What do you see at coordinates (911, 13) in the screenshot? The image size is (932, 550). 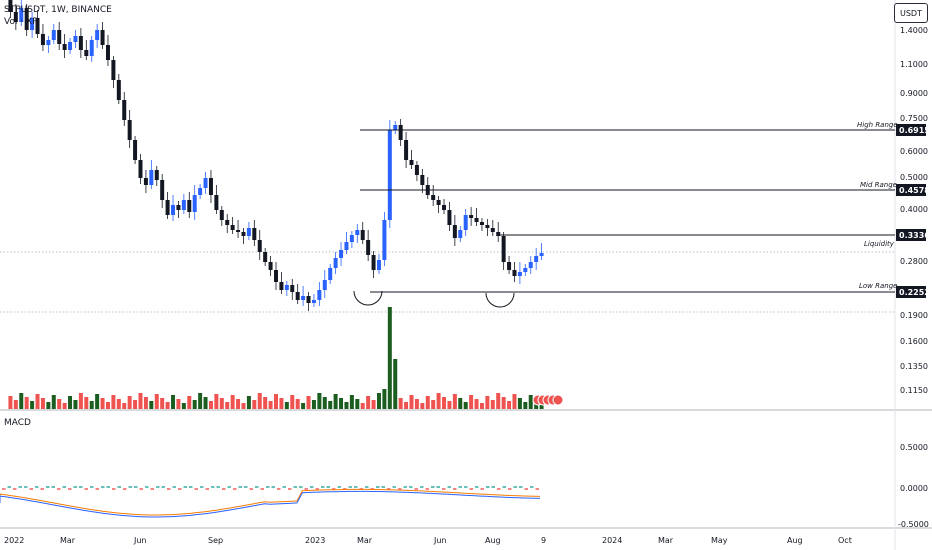 I see `currency-button: USDT` at bounding box center [911, 13].